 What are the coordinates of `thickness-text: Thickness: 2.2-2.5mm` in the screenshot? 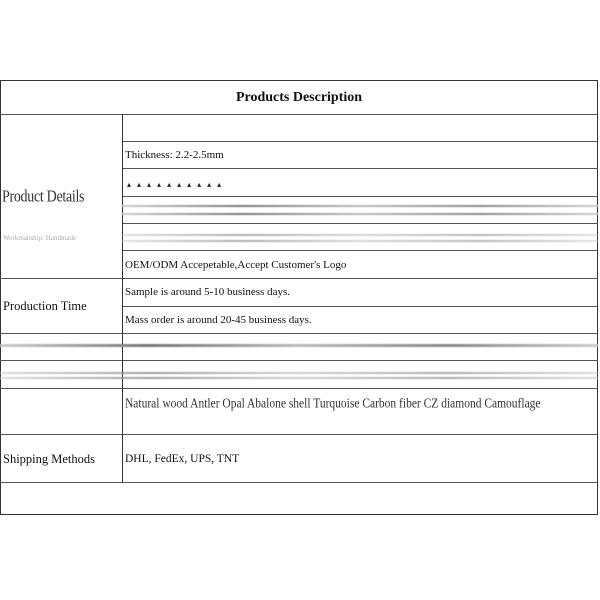 It's located at (174, 155).